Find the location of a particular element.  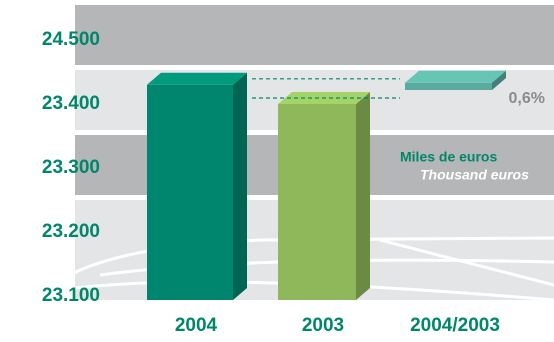

y-tick-label: 23.100 is located at coordinates (71, 295).